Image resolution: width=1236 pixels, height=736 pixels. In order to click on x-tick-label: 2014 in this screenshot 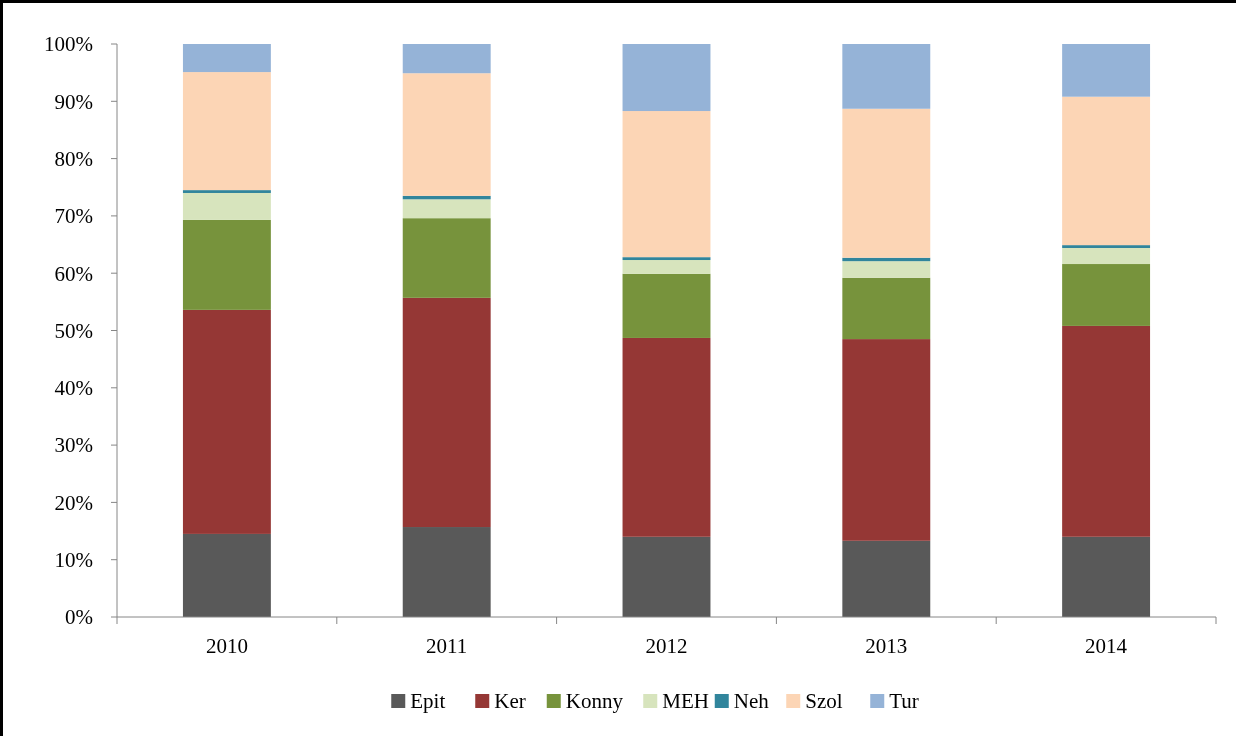, I will do `click(1106, 646)`.